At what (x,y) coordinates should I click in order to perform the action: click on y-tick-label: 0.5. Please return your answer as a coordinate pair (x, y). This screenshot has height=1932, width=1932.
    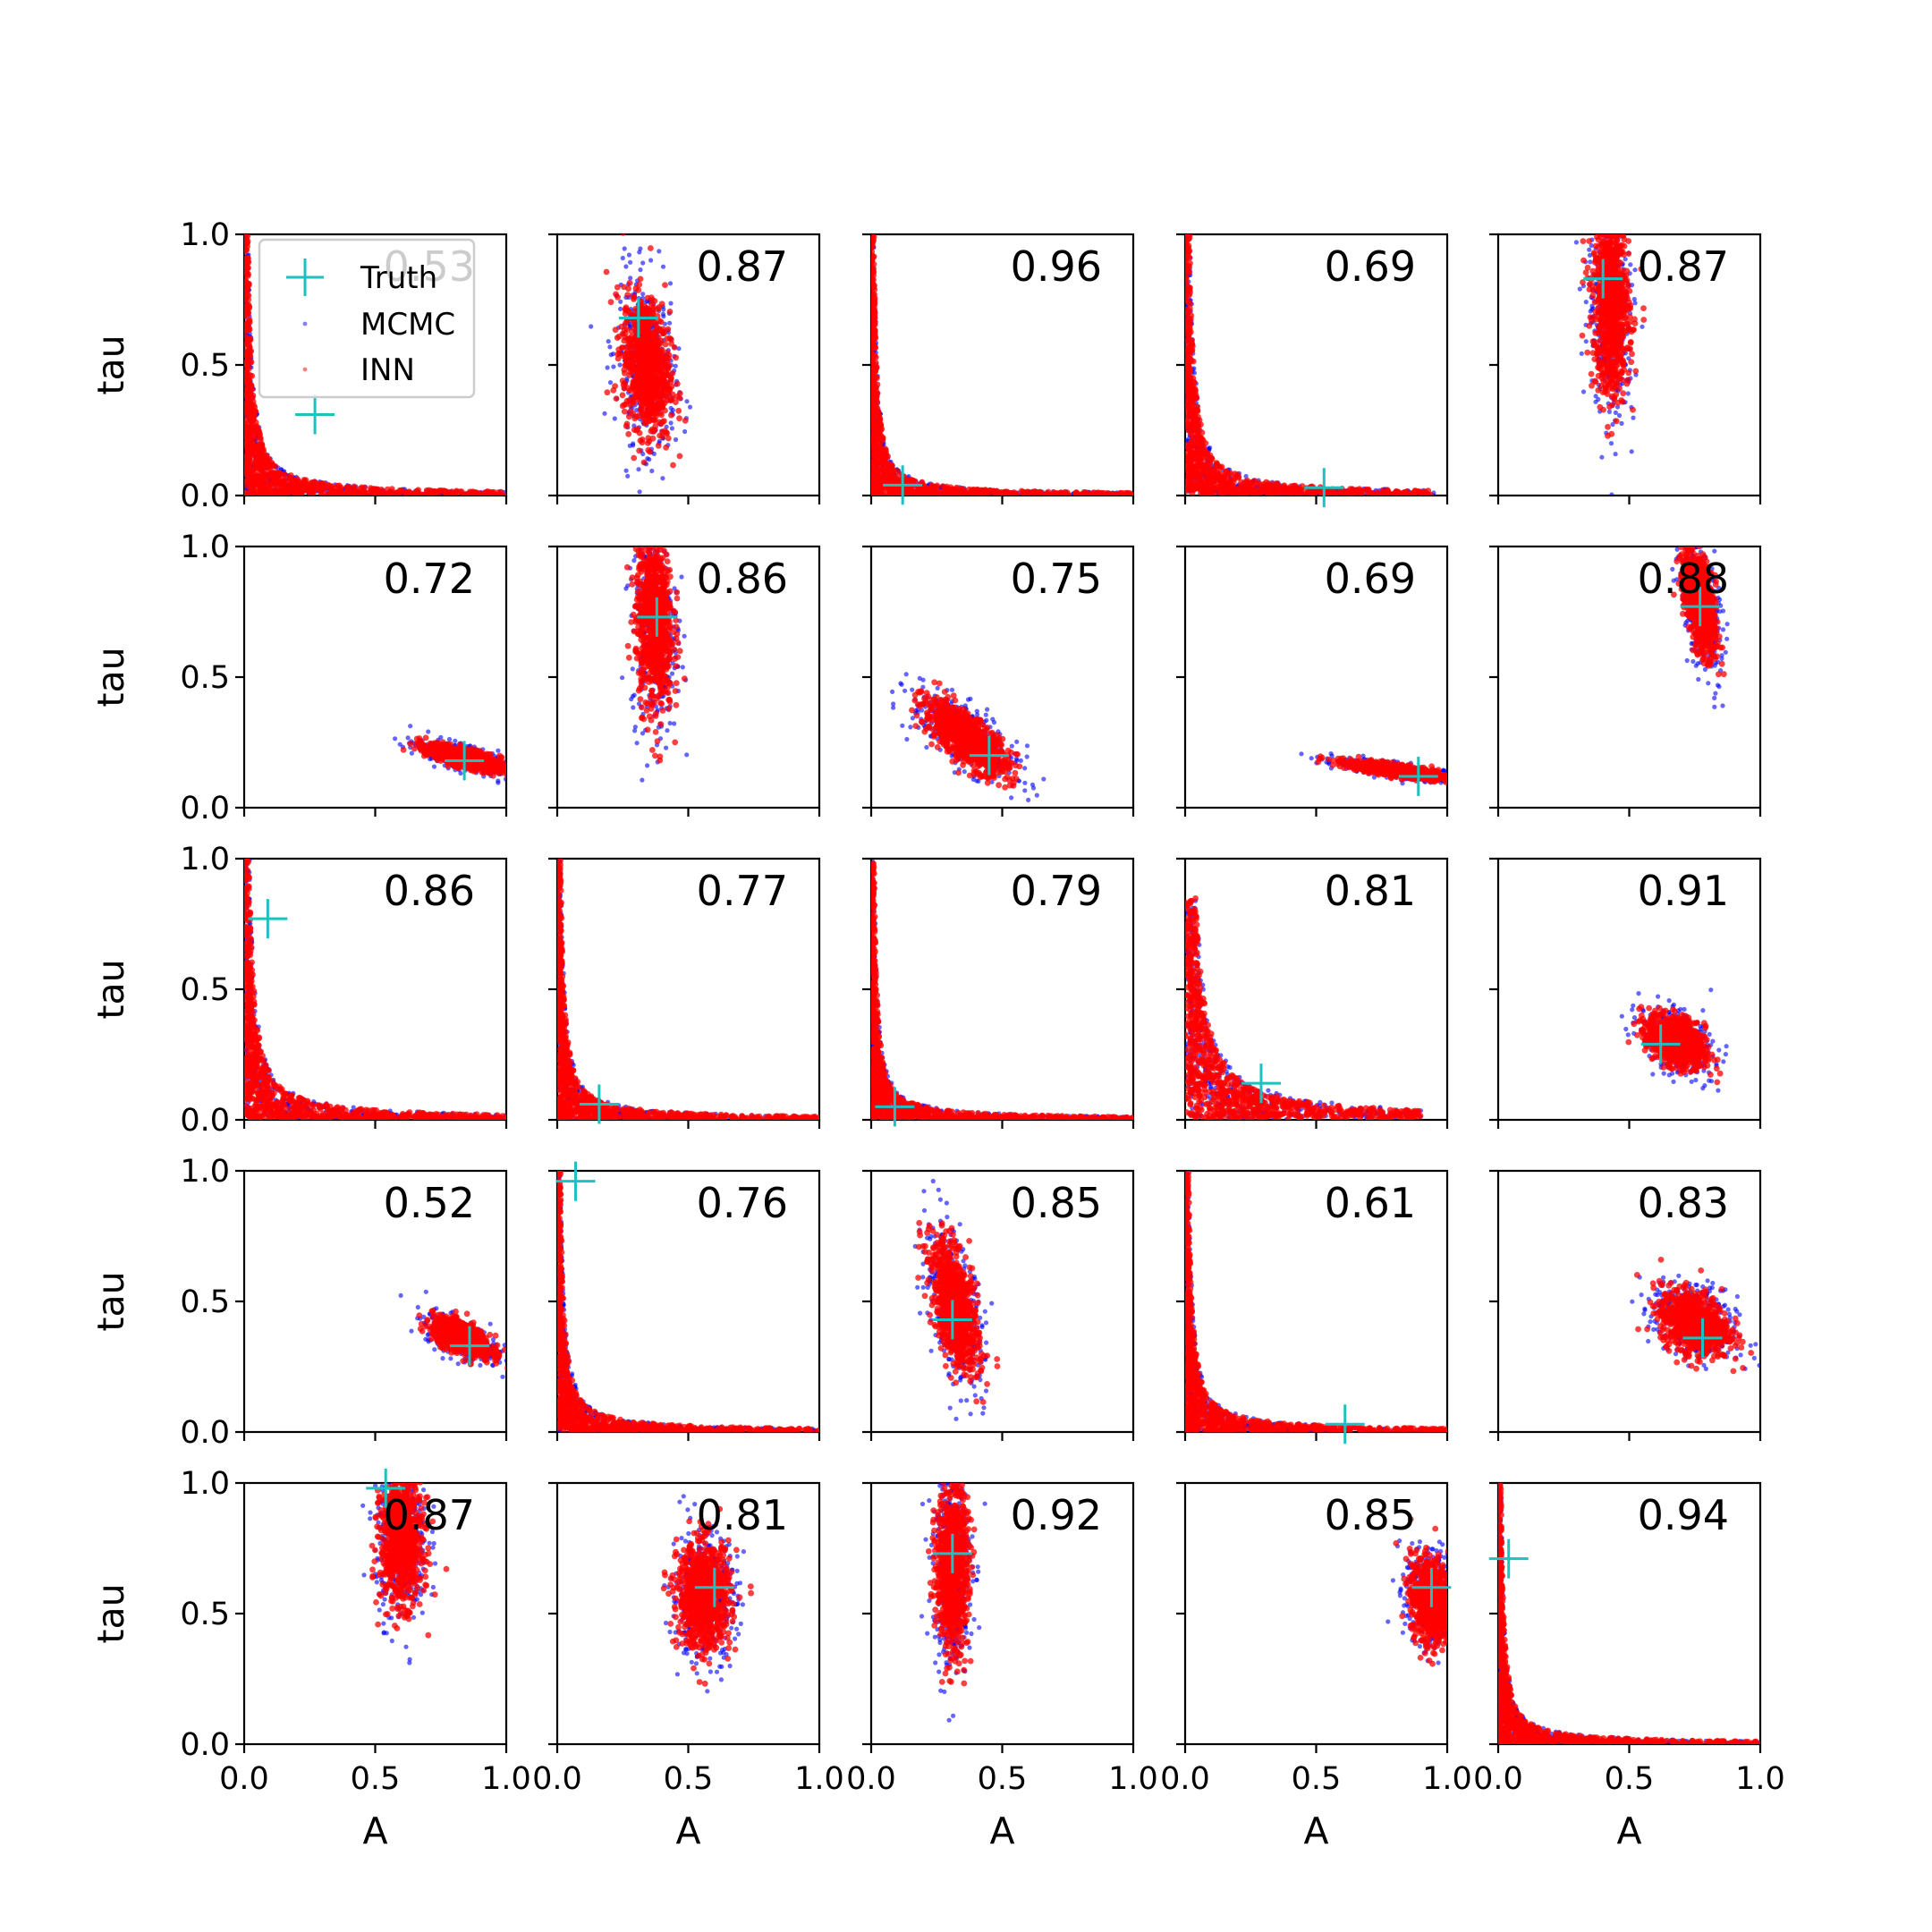
    Looking at the image, I should click on (205, 366).